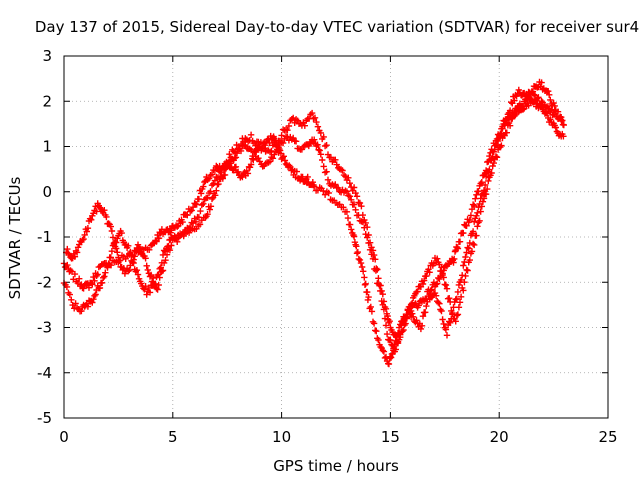 This screenshot has height=480, width=640. Describe the element at coordinates (44, 328) in the screenshot. I see `y-tick-label: -3` at that location.